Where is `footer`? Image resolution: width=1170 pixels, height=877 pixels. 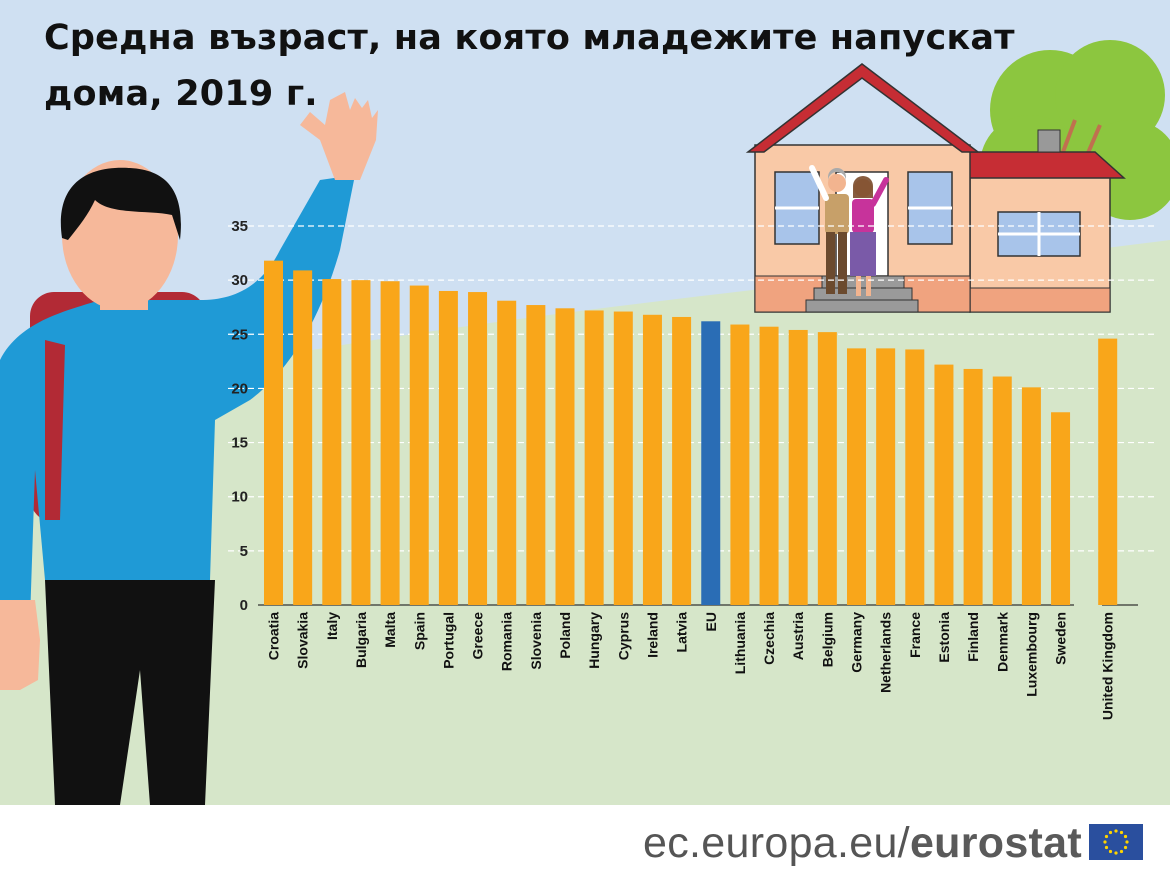 footer is located at coordinates (585, 841).